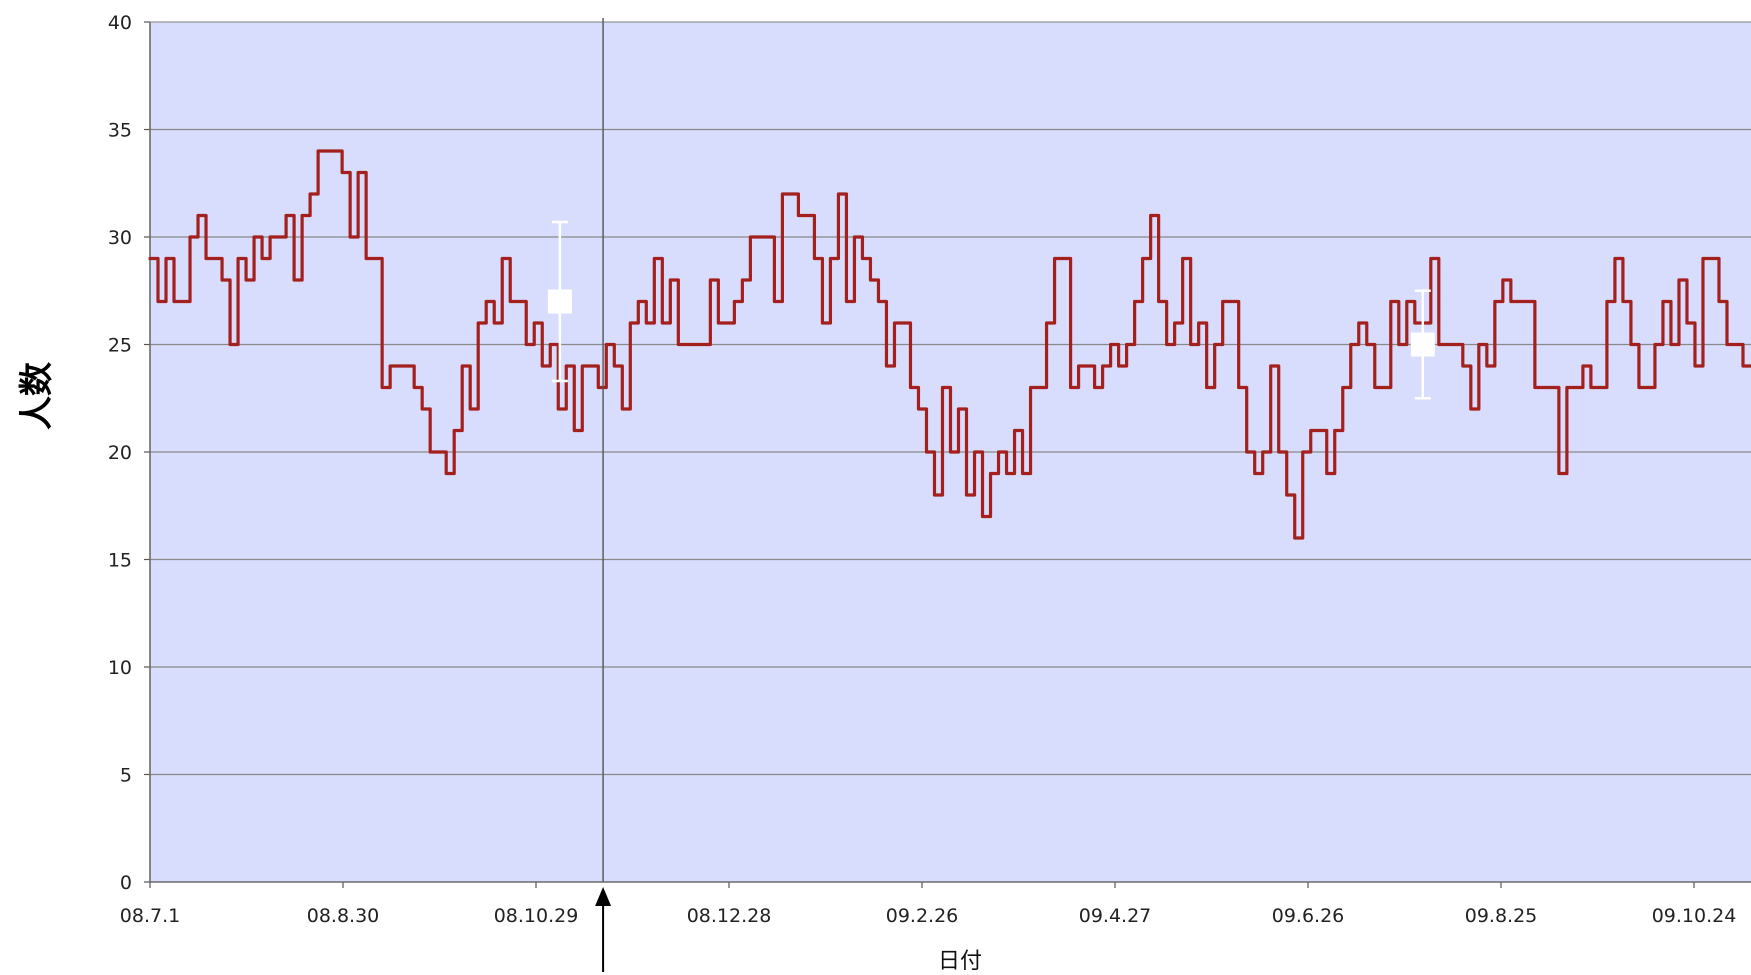 This screenshot has width=1751, height=975. What do you see at coordinates (120, 238) in the screenshot?
I see `y-tick-label-30: 30` at bounding box center [120, 238].